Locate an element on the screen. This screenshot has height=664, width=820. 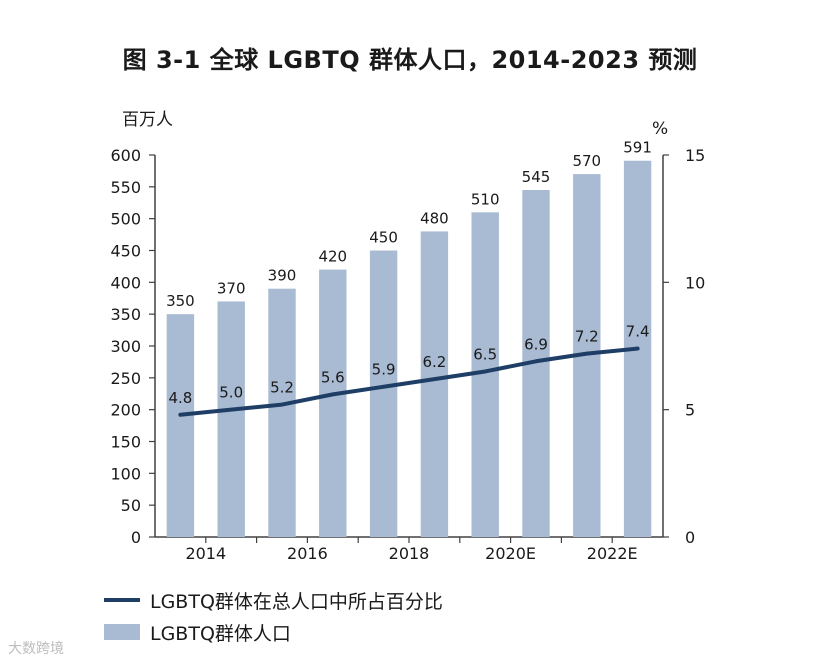
x-tick-label: 2022E is located at coordinates (612, 553).